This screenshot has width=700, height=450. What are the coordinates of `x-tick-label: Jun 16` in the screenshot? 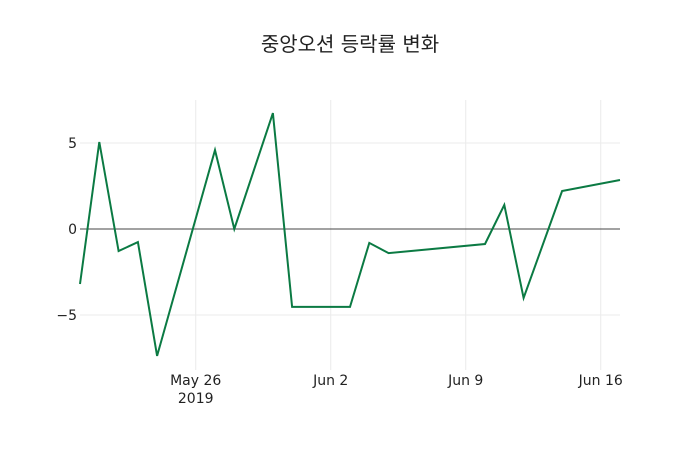 It's located at (600, 381).